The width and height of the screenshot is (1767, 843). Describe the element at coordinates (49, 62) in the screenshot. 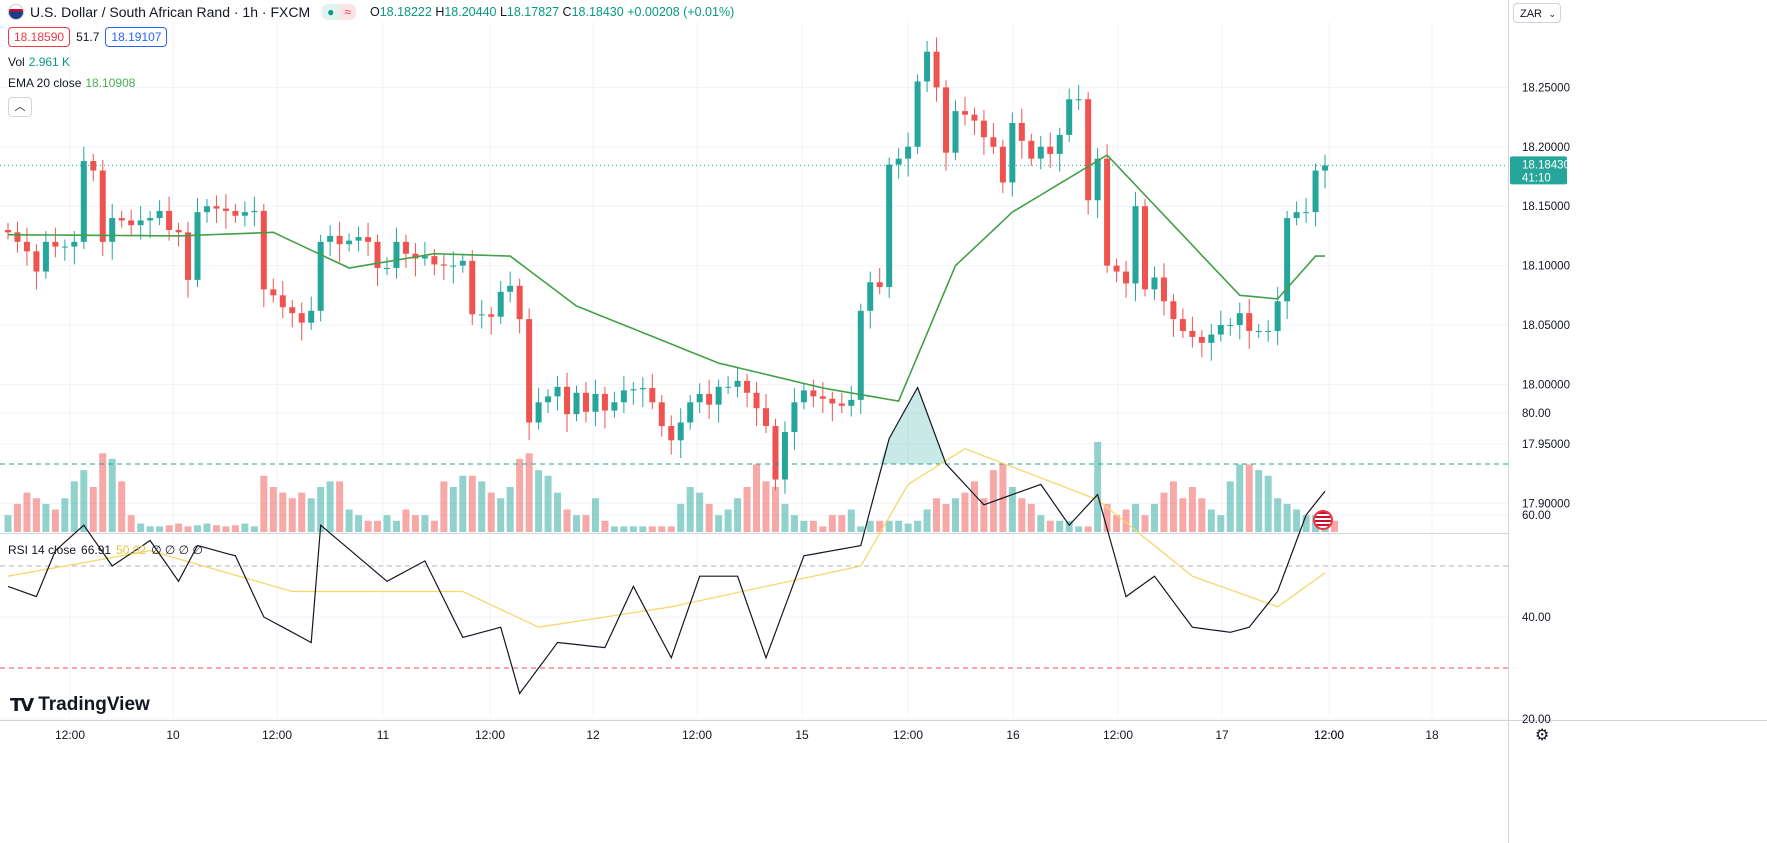

I see `volume-value: 2.961 K` at that location.